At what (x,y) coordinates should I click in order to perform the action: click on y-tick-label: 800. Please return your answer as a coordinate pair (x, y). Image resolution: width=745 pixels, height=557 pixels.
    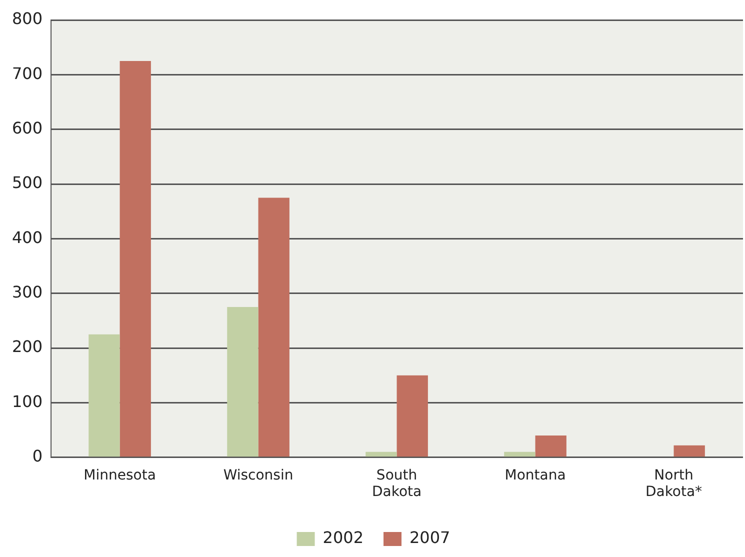
    Looking at the image, I should click on (27, 18).